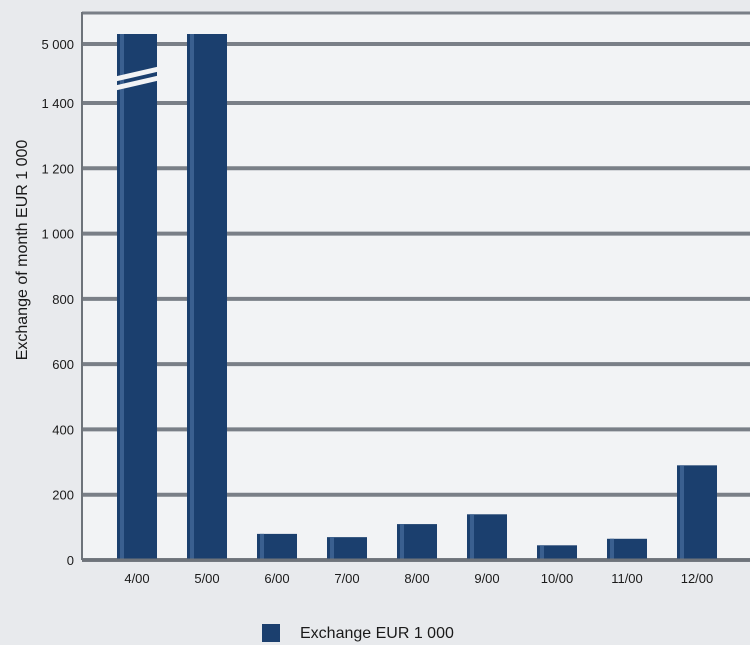 The image size is (750, 645). I want to click on y-tick-label: 5 000, so click(57, 44).